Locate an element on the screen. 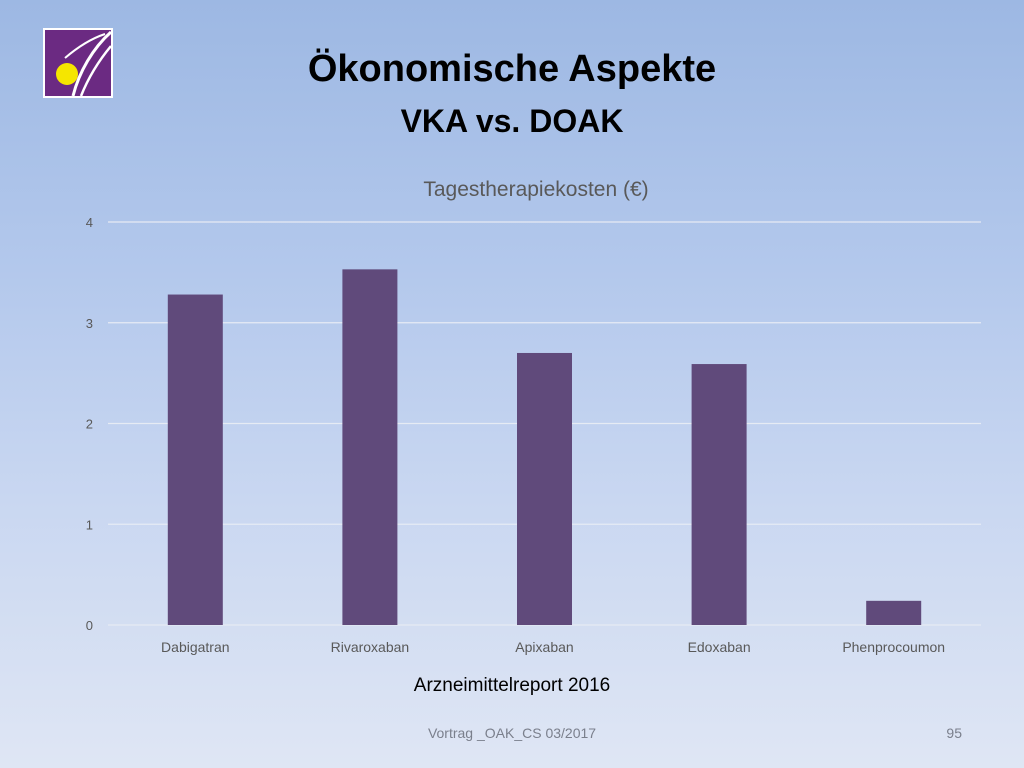 The height and width of the screenshot is (768, 1024). x-tick-label: Edoxaban is located at coordinates (719, 647).